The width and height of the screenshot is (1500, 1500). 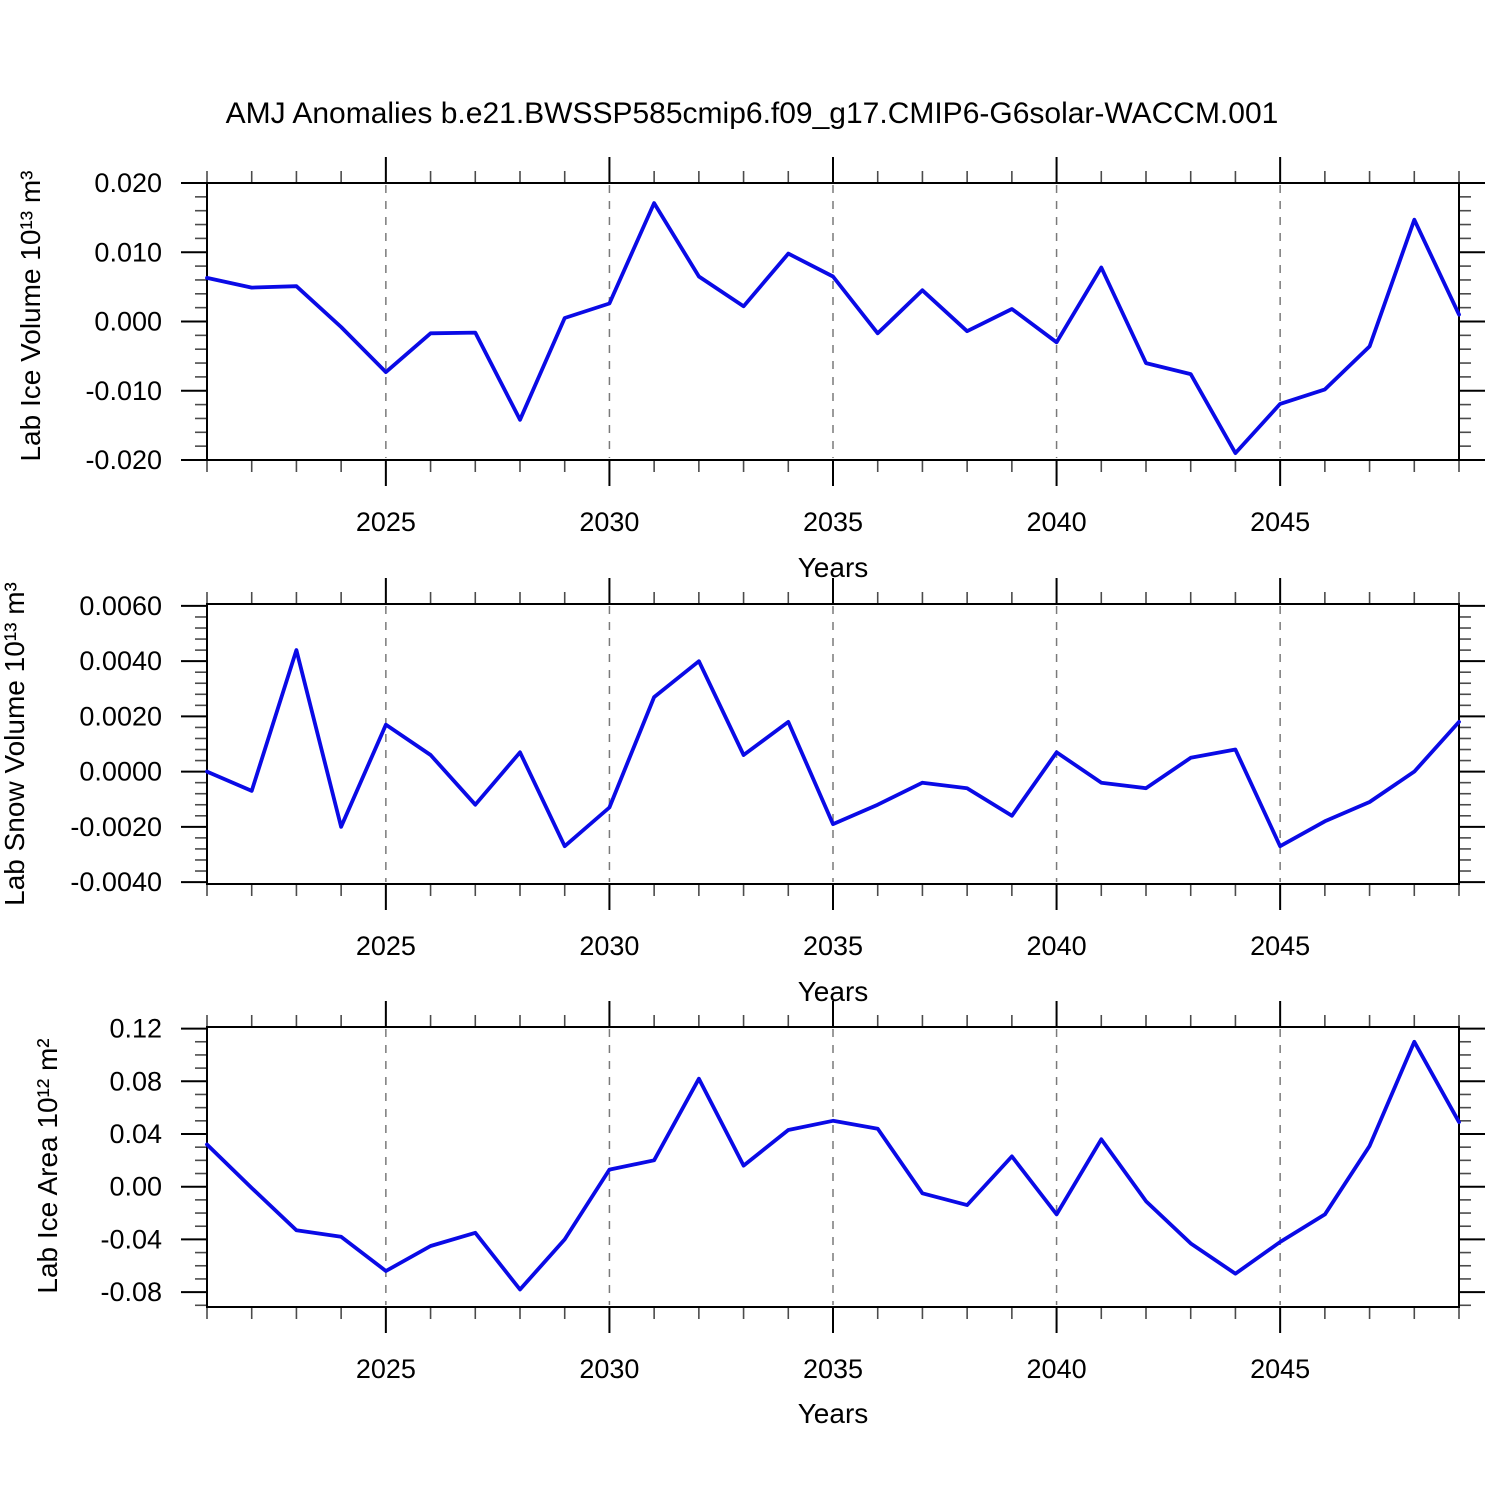 I want to click on y-tick-label: 0.12, so click(x=135, y=1029).